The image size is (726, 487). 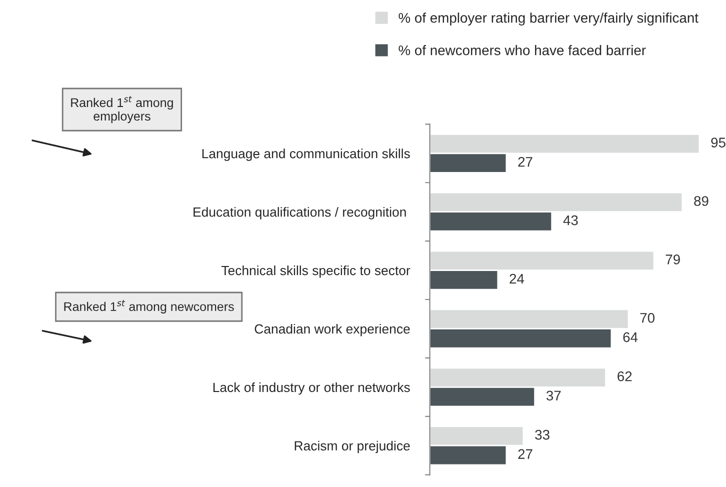 I want to click on y-tick-label: Canadian work experience, so click(x=332, y=330).